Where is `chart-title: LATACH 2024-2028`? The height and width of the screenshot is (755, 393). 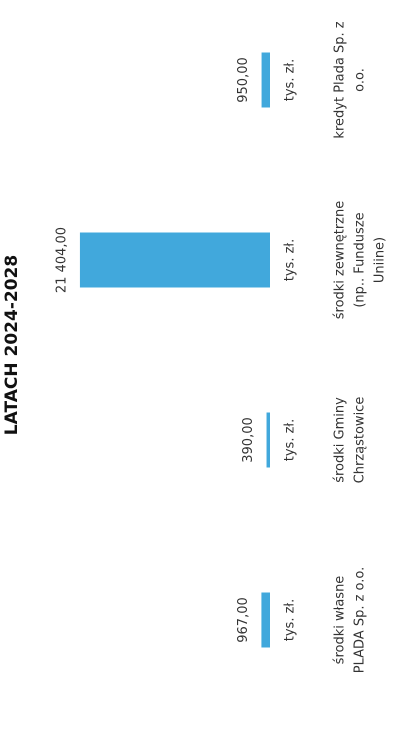
chart-title: LATACH 2024-2028 is located at coordinates (12, 345).